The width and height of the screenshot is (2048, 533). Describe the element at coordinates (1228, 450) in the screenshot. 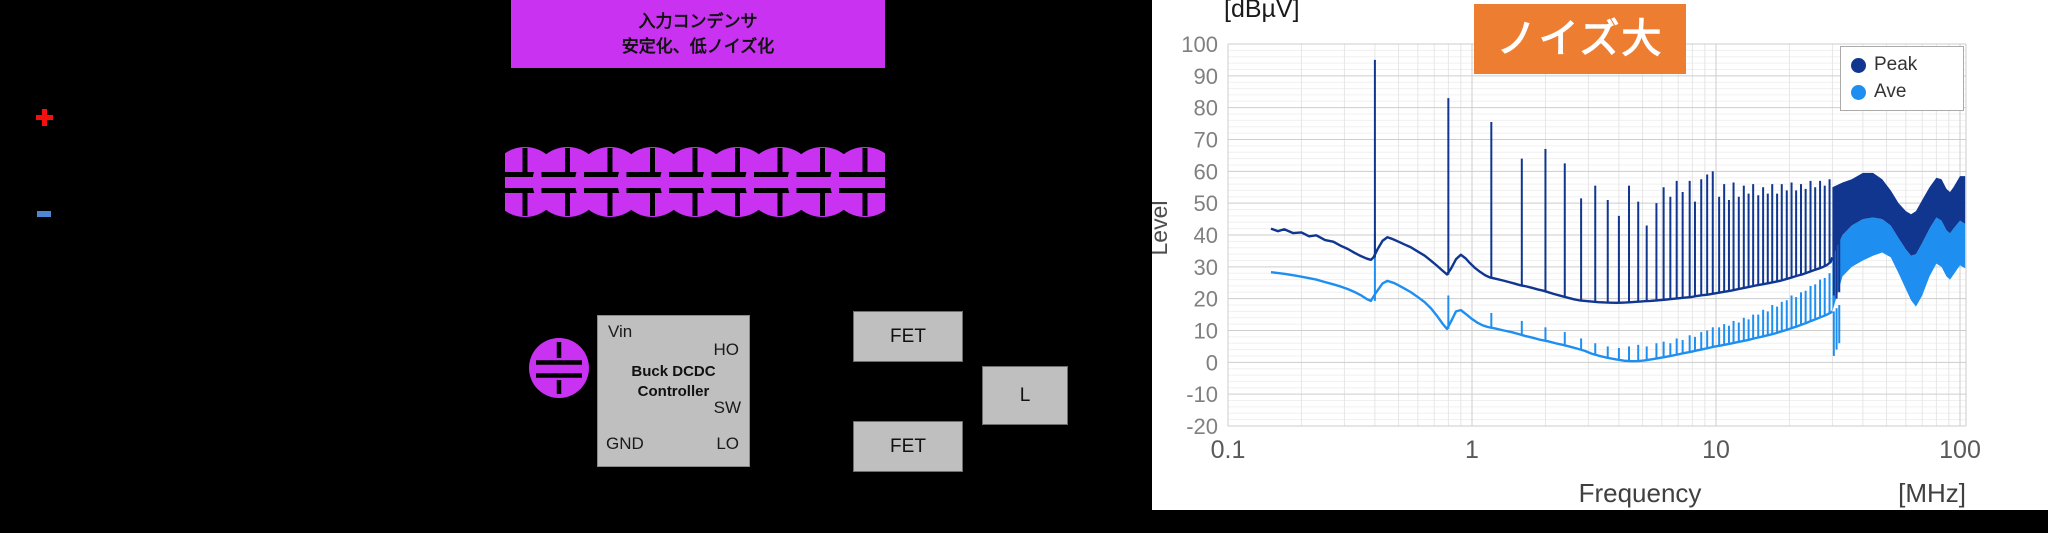

I see `x-tick-label: 0.1` at that location.